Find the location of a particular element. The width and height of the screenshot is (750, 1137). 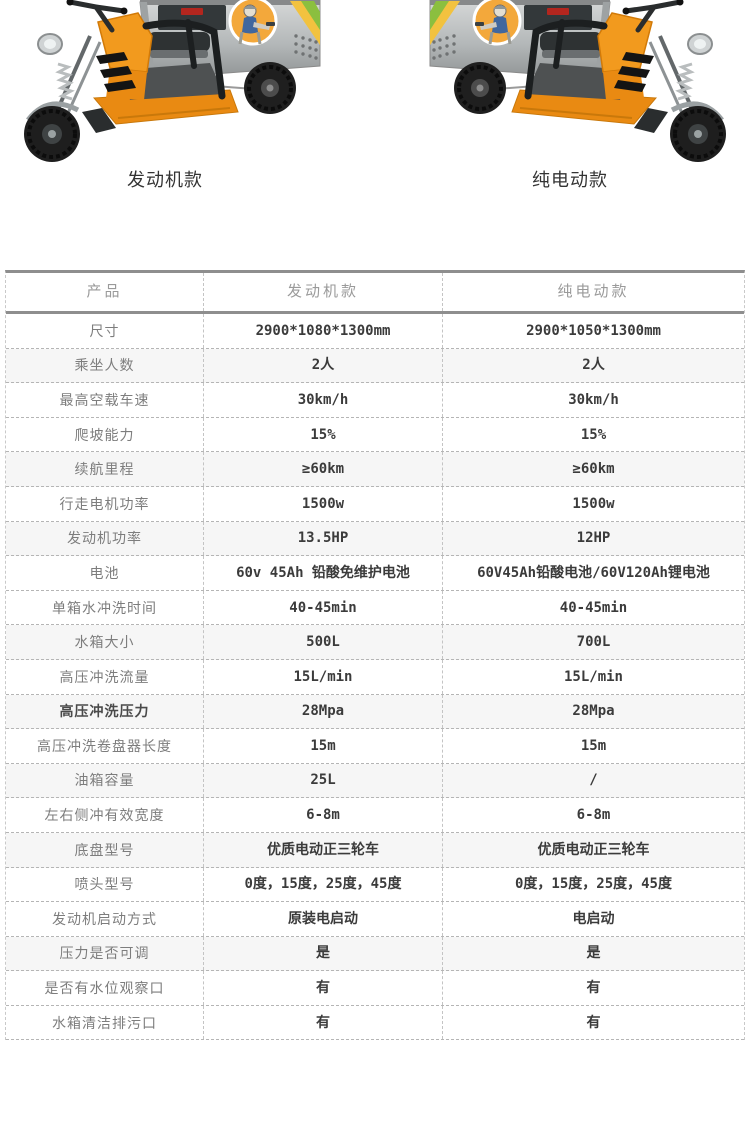

spec-row: 水箱清洁排污口 有有 is located at coordinates (375, 1023).